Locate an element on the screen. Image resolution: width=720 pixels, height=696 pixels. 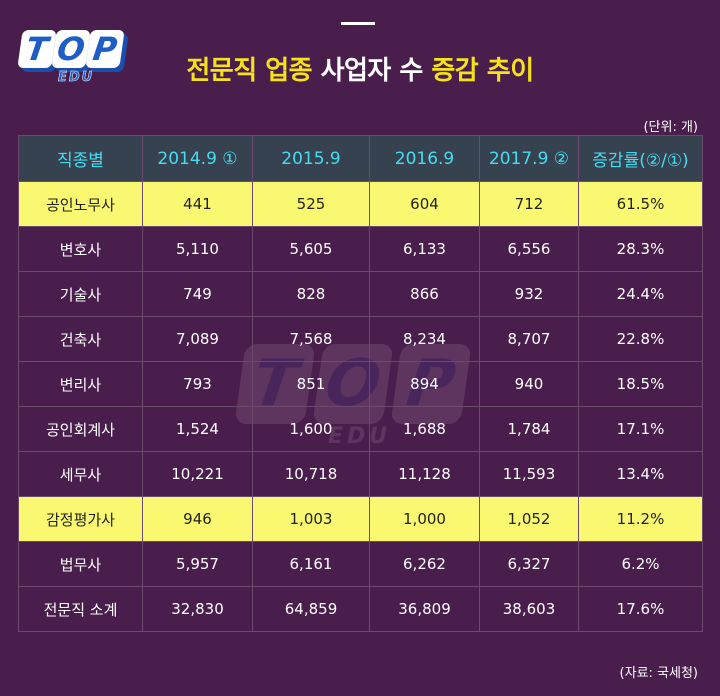
occupation-cell: 세무사 is located at coordinates (80, 474).